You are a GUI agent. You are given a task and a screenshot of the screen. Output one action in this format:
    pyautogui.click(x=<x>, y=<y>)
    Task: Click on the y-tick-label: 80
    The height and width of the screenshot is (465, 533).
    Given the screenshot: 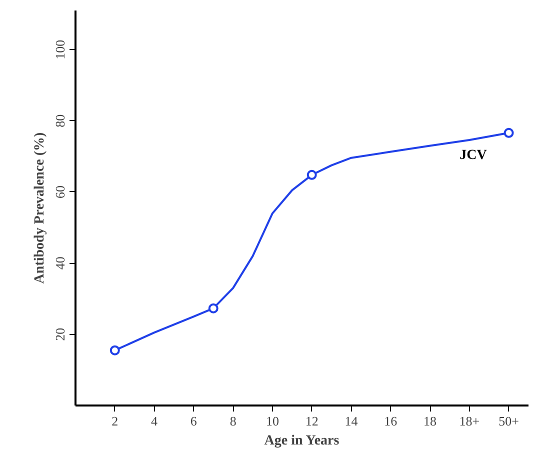 What is the action you would take?
    pyautogui.click(x=60, y=121)
    